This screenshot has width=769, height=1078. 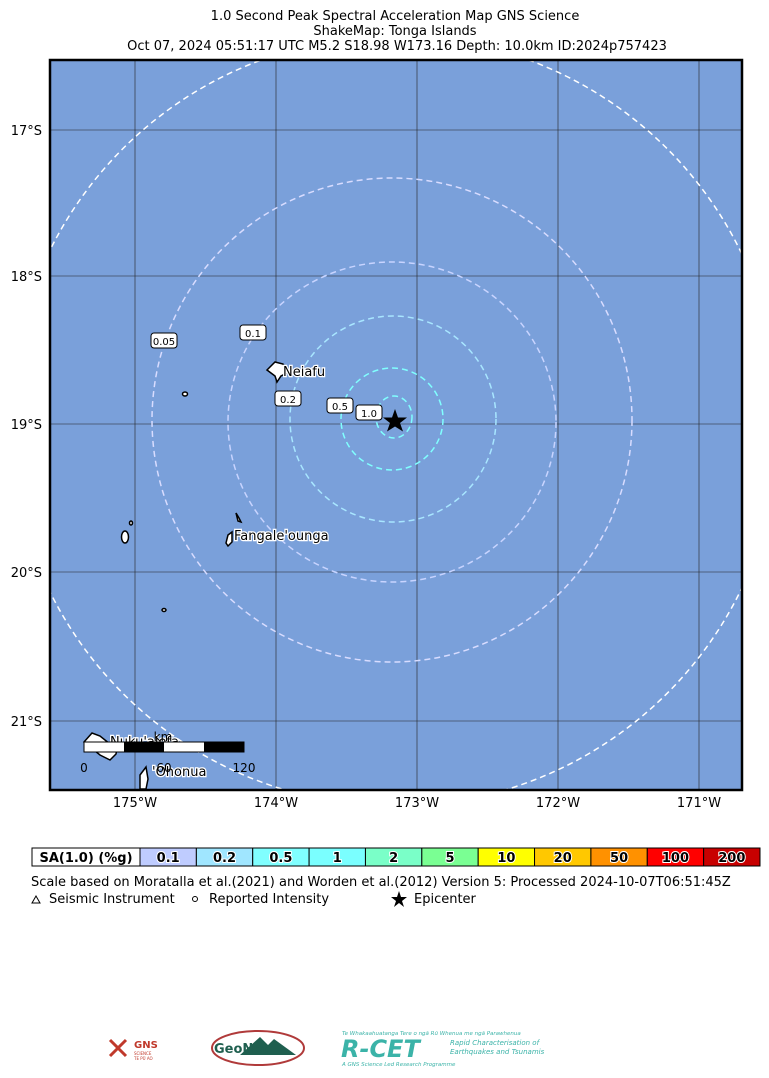 I want to click on logo-text: GeoNet, so click(x=241, y=1049).